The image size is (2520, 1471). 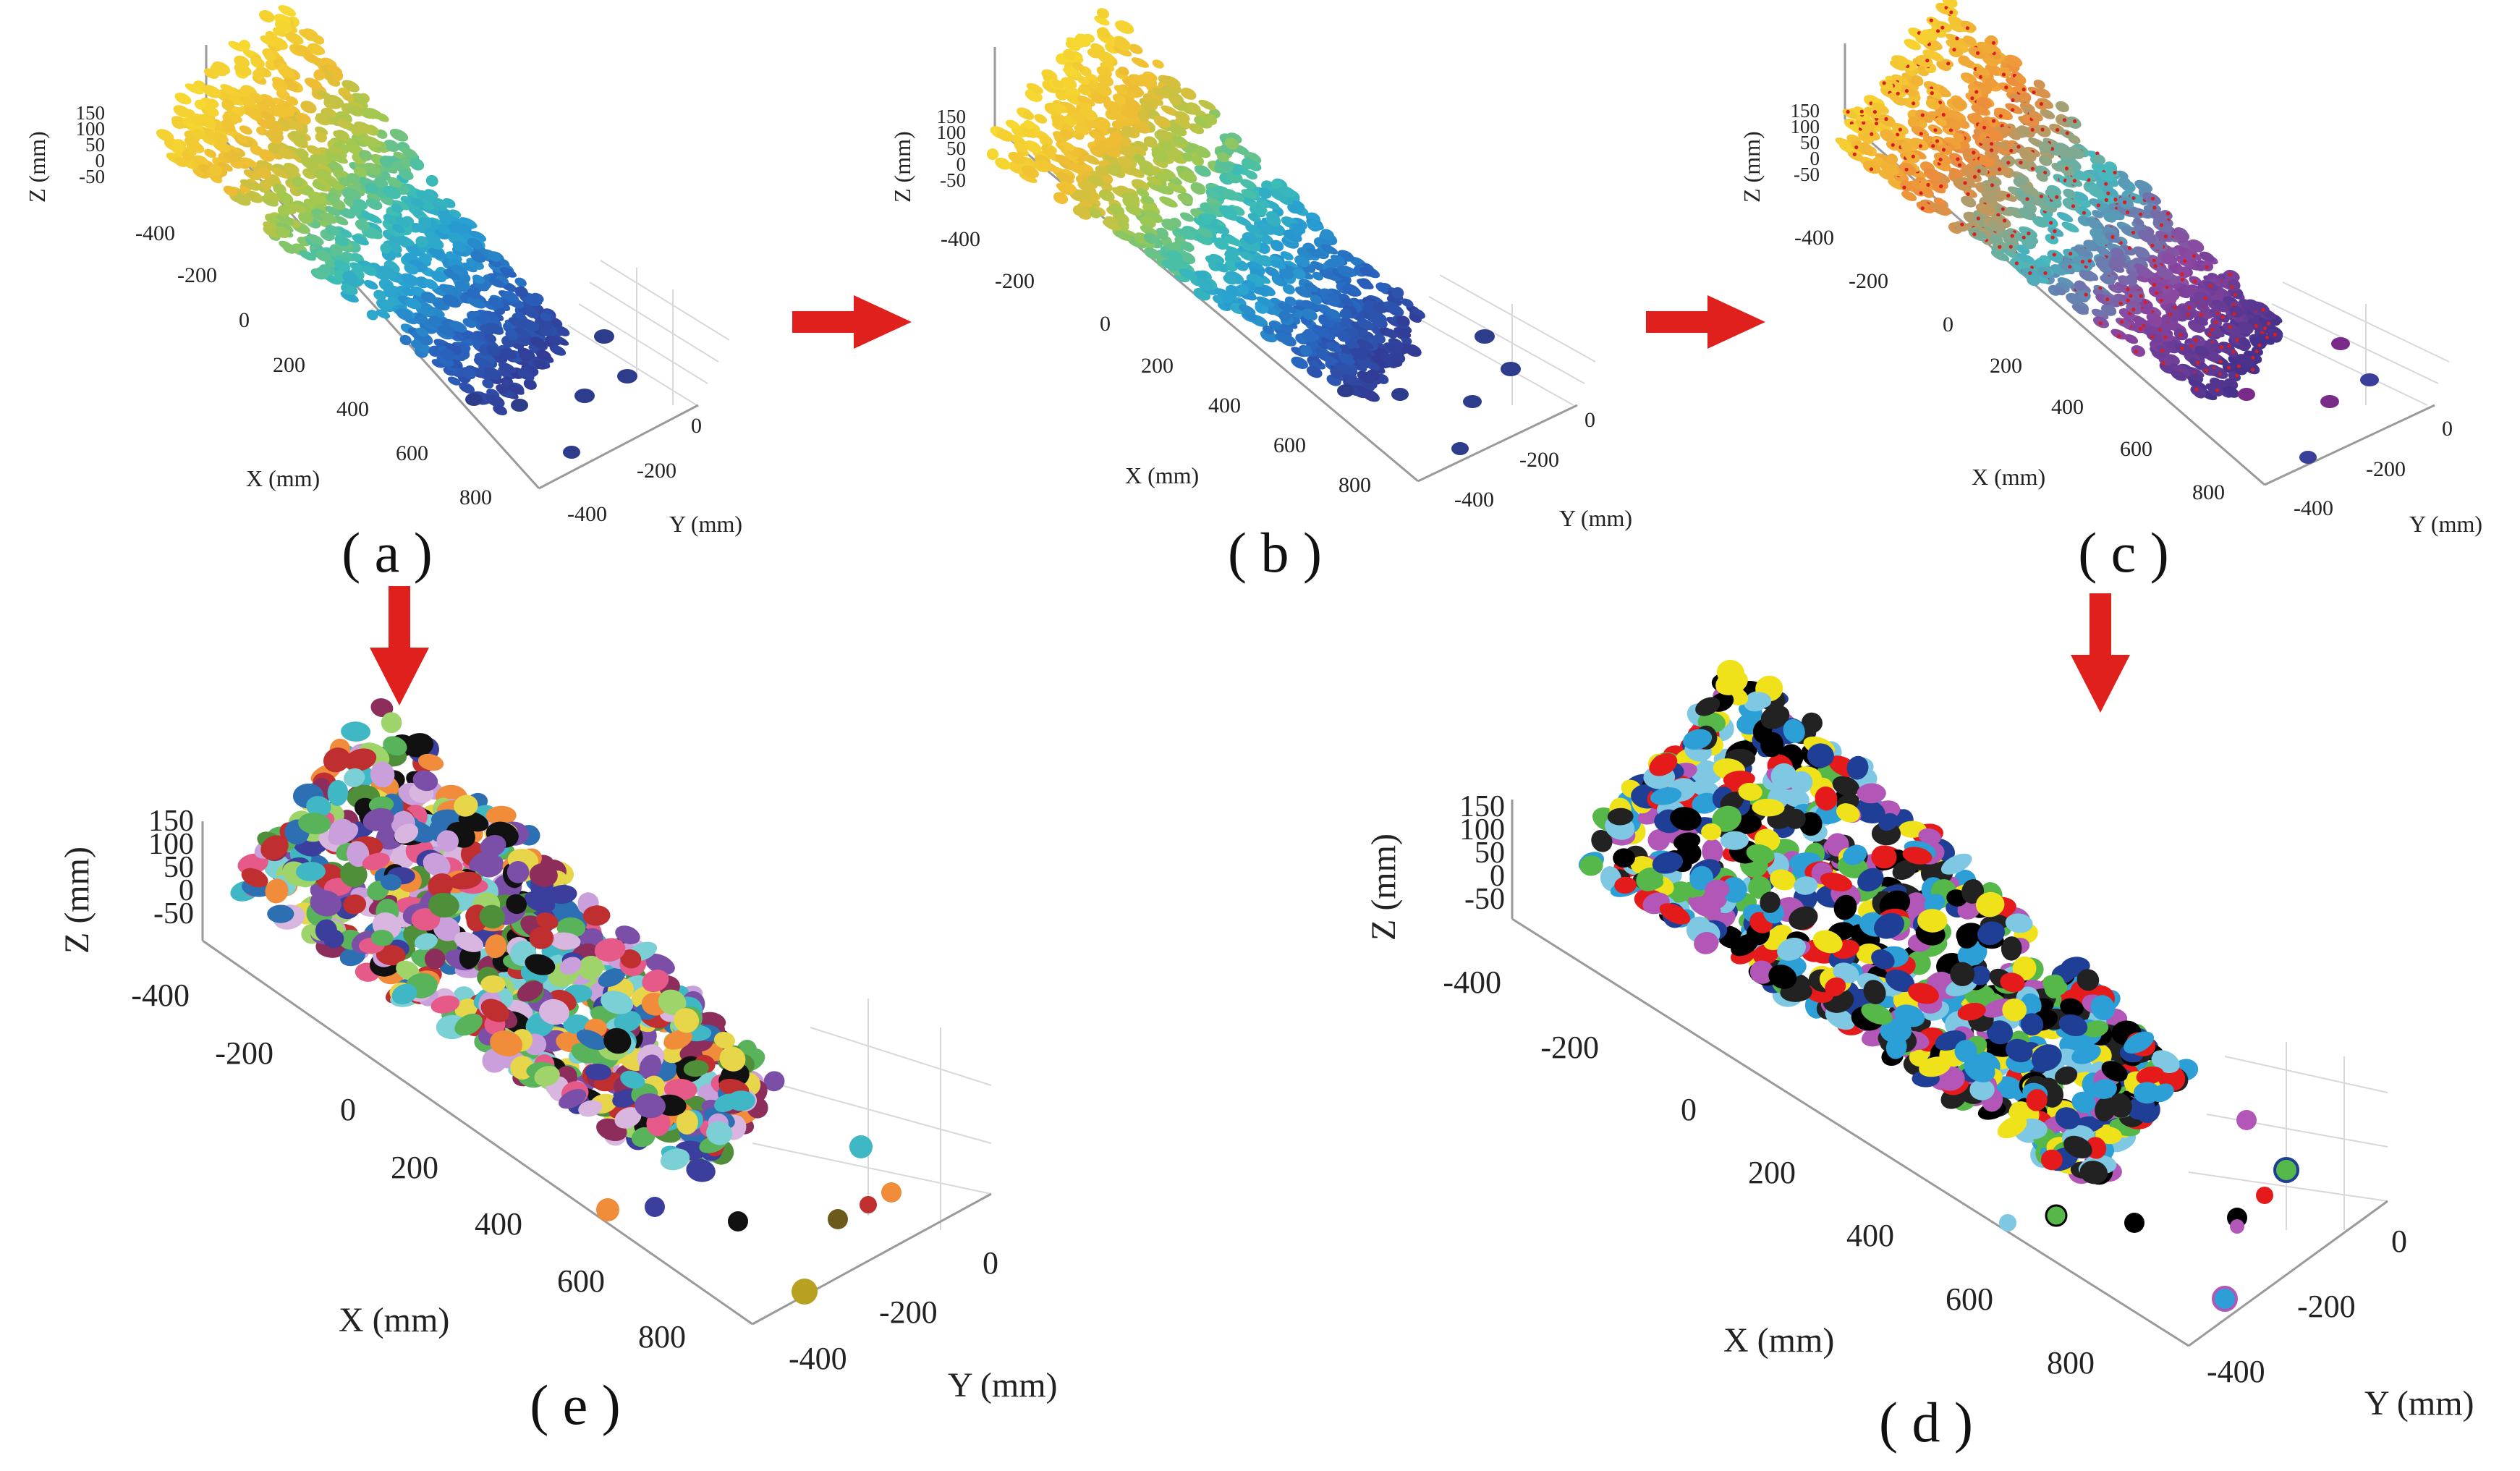 I want to click on panel-e-y-tick-2: -400, so click(x=818, y=1358).